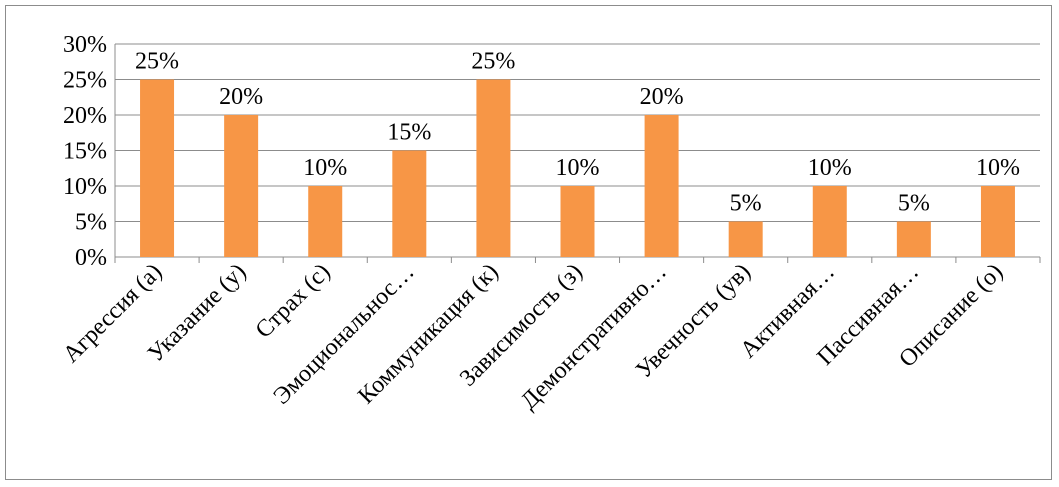 This screenshot has height=487, width=1059. What do you see at coordinates (91, 223) in the screenshot?
I see `y-tick-label: 5%` at bounding box center [91, 223].